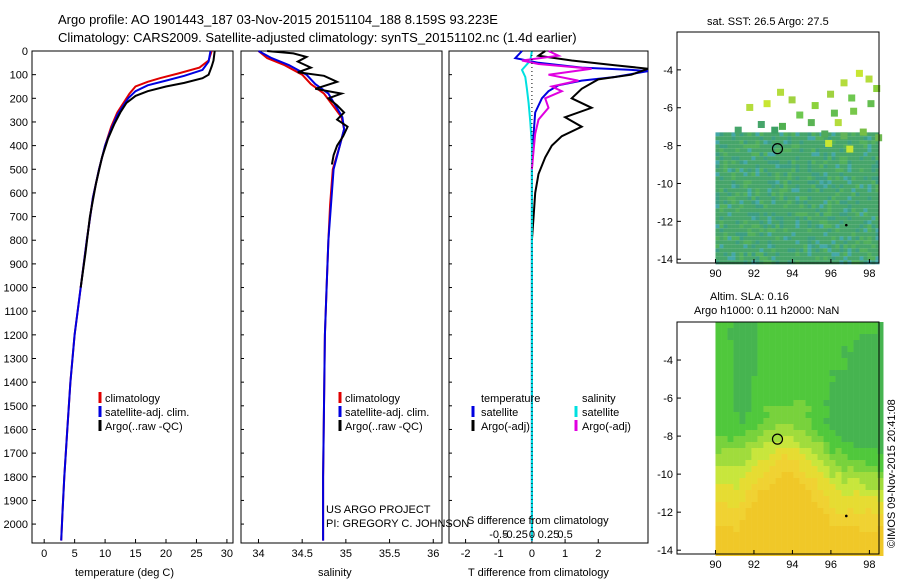  What do you see at coordinates (19, 194) in the screenshot?
I see `y-tick-label: 600` at bounding box center [19, 194].